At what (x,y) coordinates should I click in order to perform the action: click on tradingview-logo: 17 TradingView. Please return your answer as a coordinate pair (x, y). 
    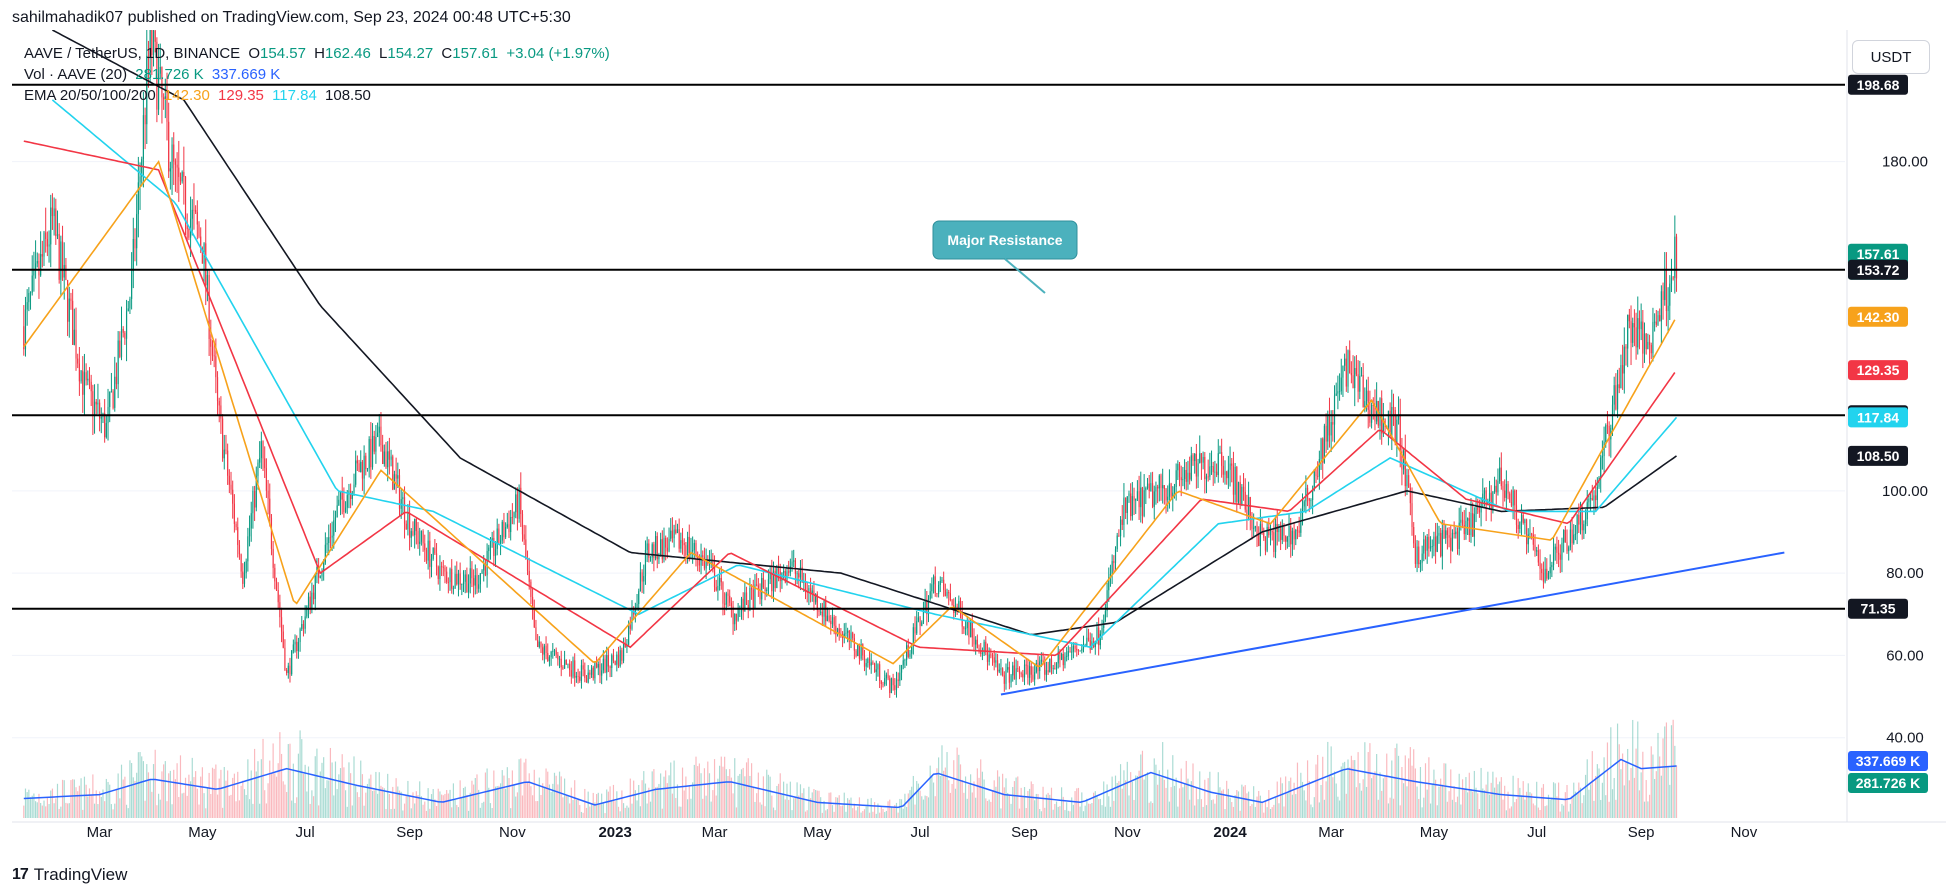
    Looking at the image, I should click on (69, 875).